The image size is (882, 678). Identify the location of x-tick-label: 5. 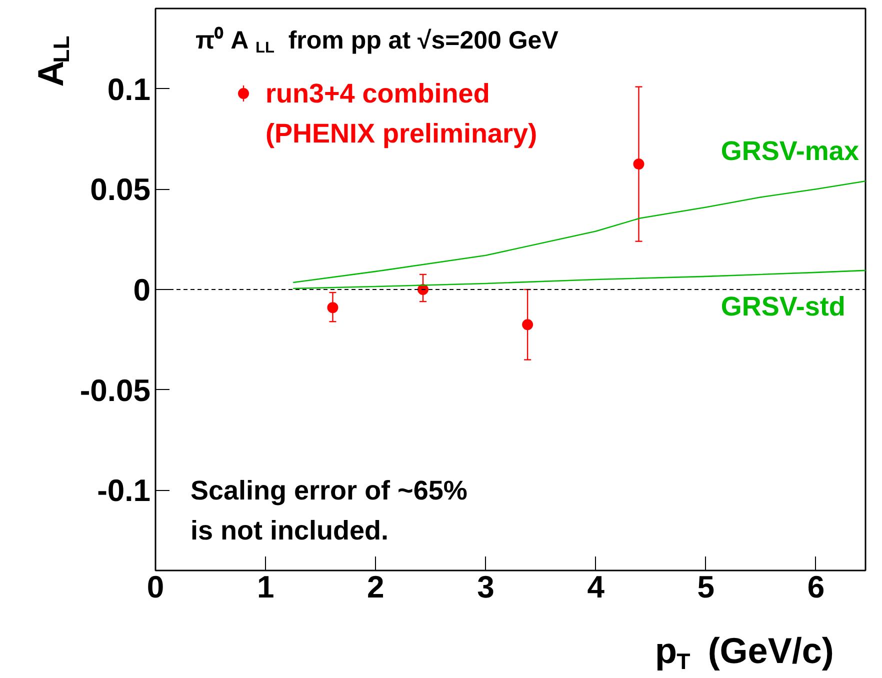
(706, 587).